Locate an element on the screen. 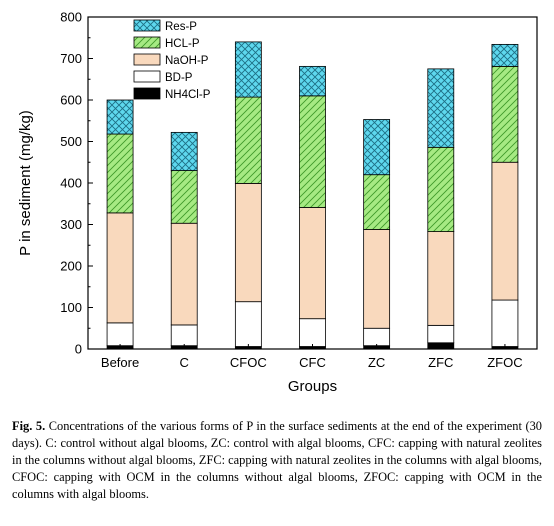  caption-label: Fig. 5. is located at coordinates (29, 426).